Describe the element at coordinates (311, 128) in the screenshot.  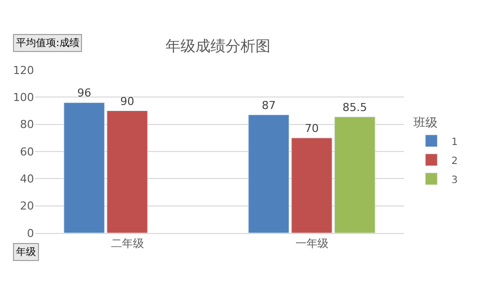
I see `data-label: 70` at that location.